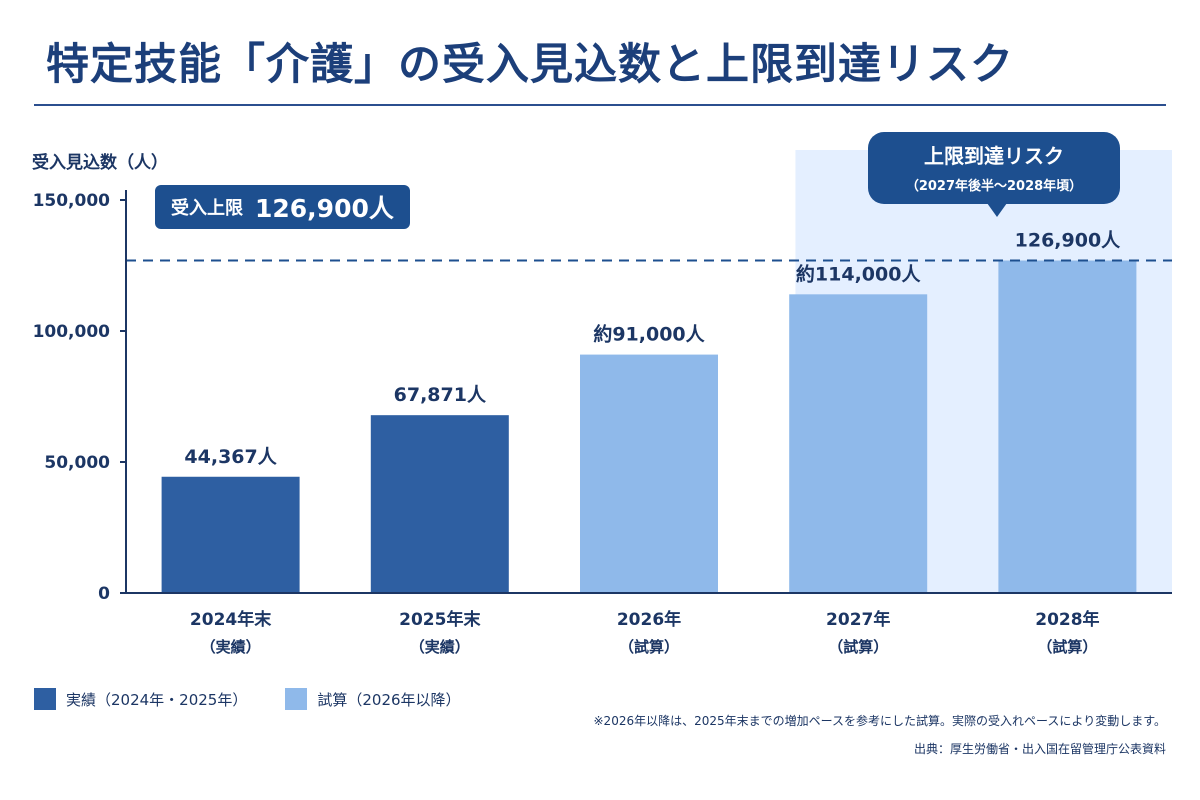 This screenshot has height=800, width=1200. I want to click on y-axis-label: 受入見込数（人）, so click(100, 163).